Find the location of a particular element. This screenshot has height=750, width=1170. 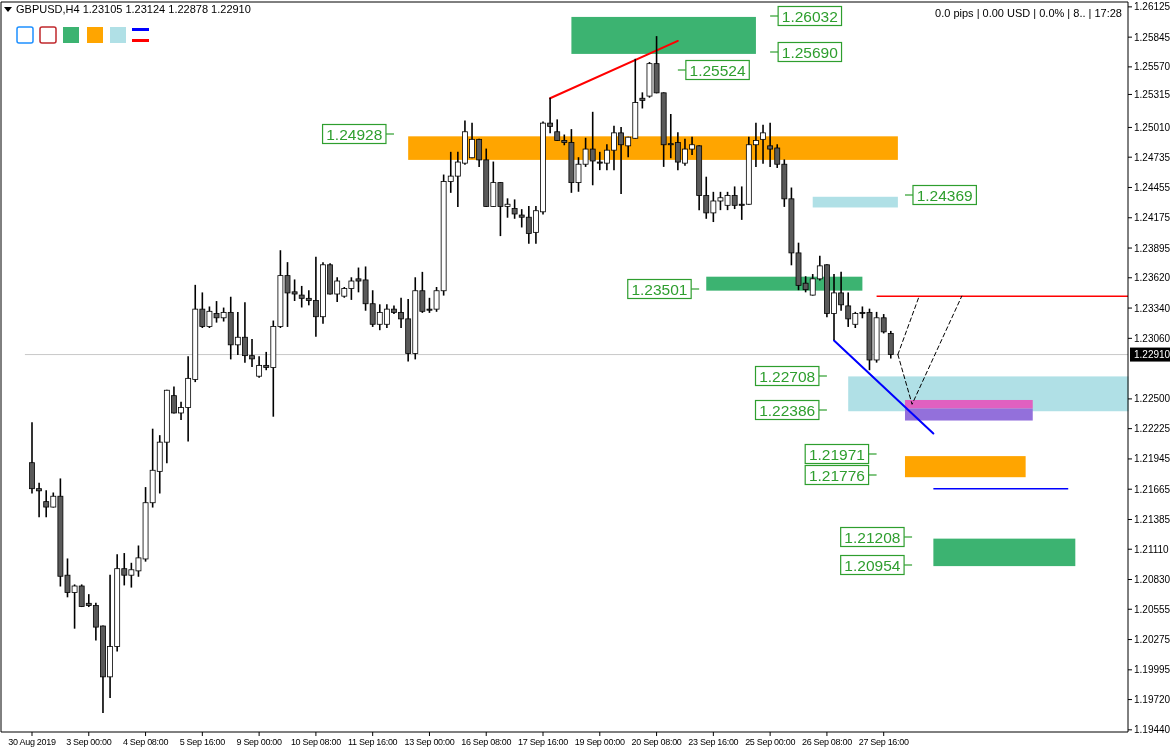

x-tick-label: 26 Sep 08:00 is located at coordinates (827, 742).